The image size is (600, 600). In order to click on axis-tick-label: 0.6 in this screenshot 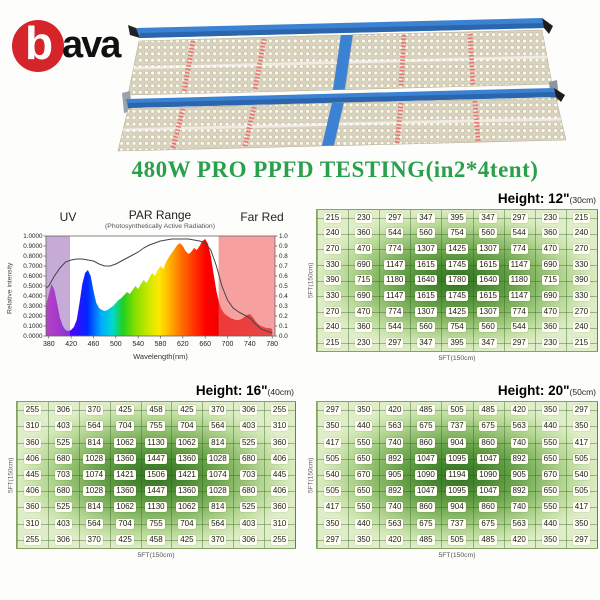, I will do `click(283, 276)`.